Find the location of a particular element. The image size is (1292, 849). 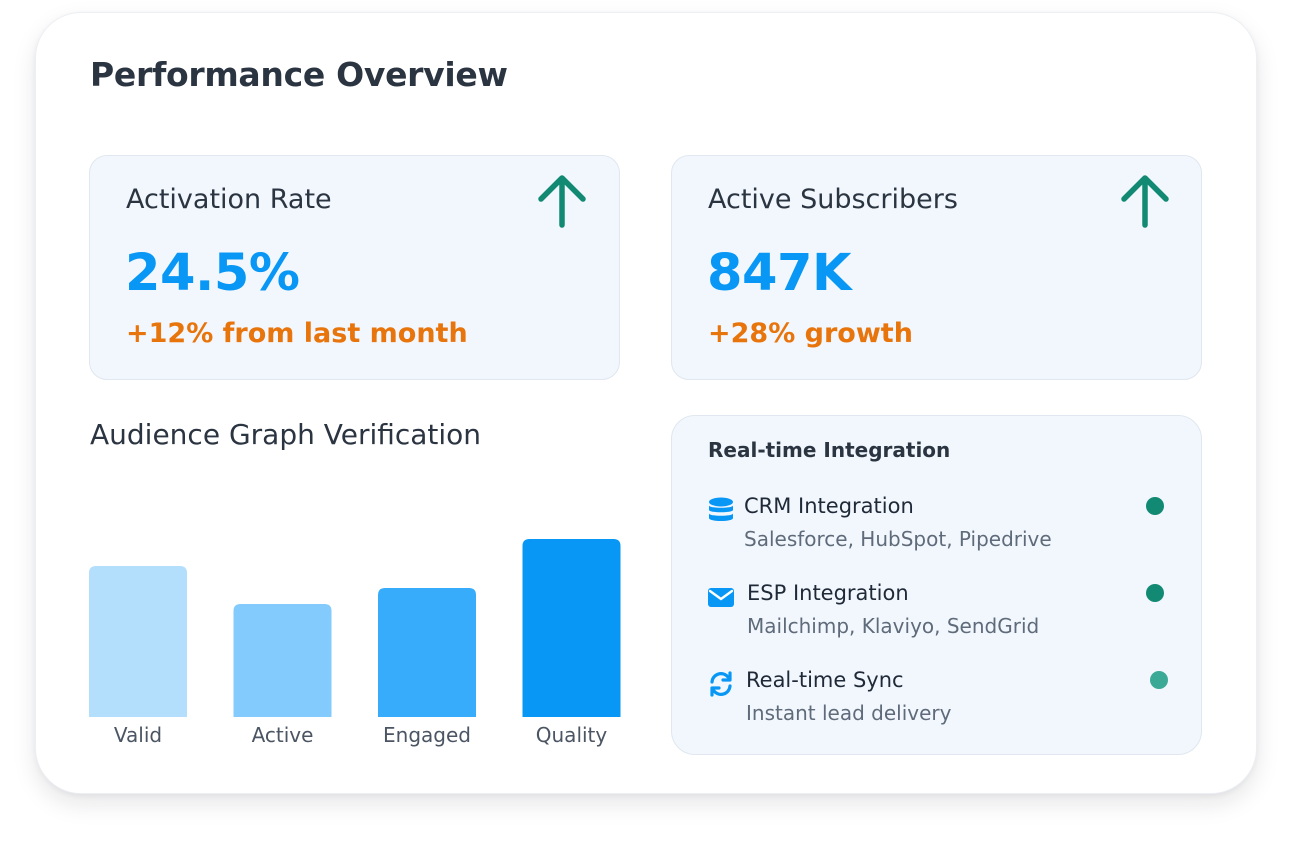

stat-label: Active Subscribers is located at coordinates (833, 199).